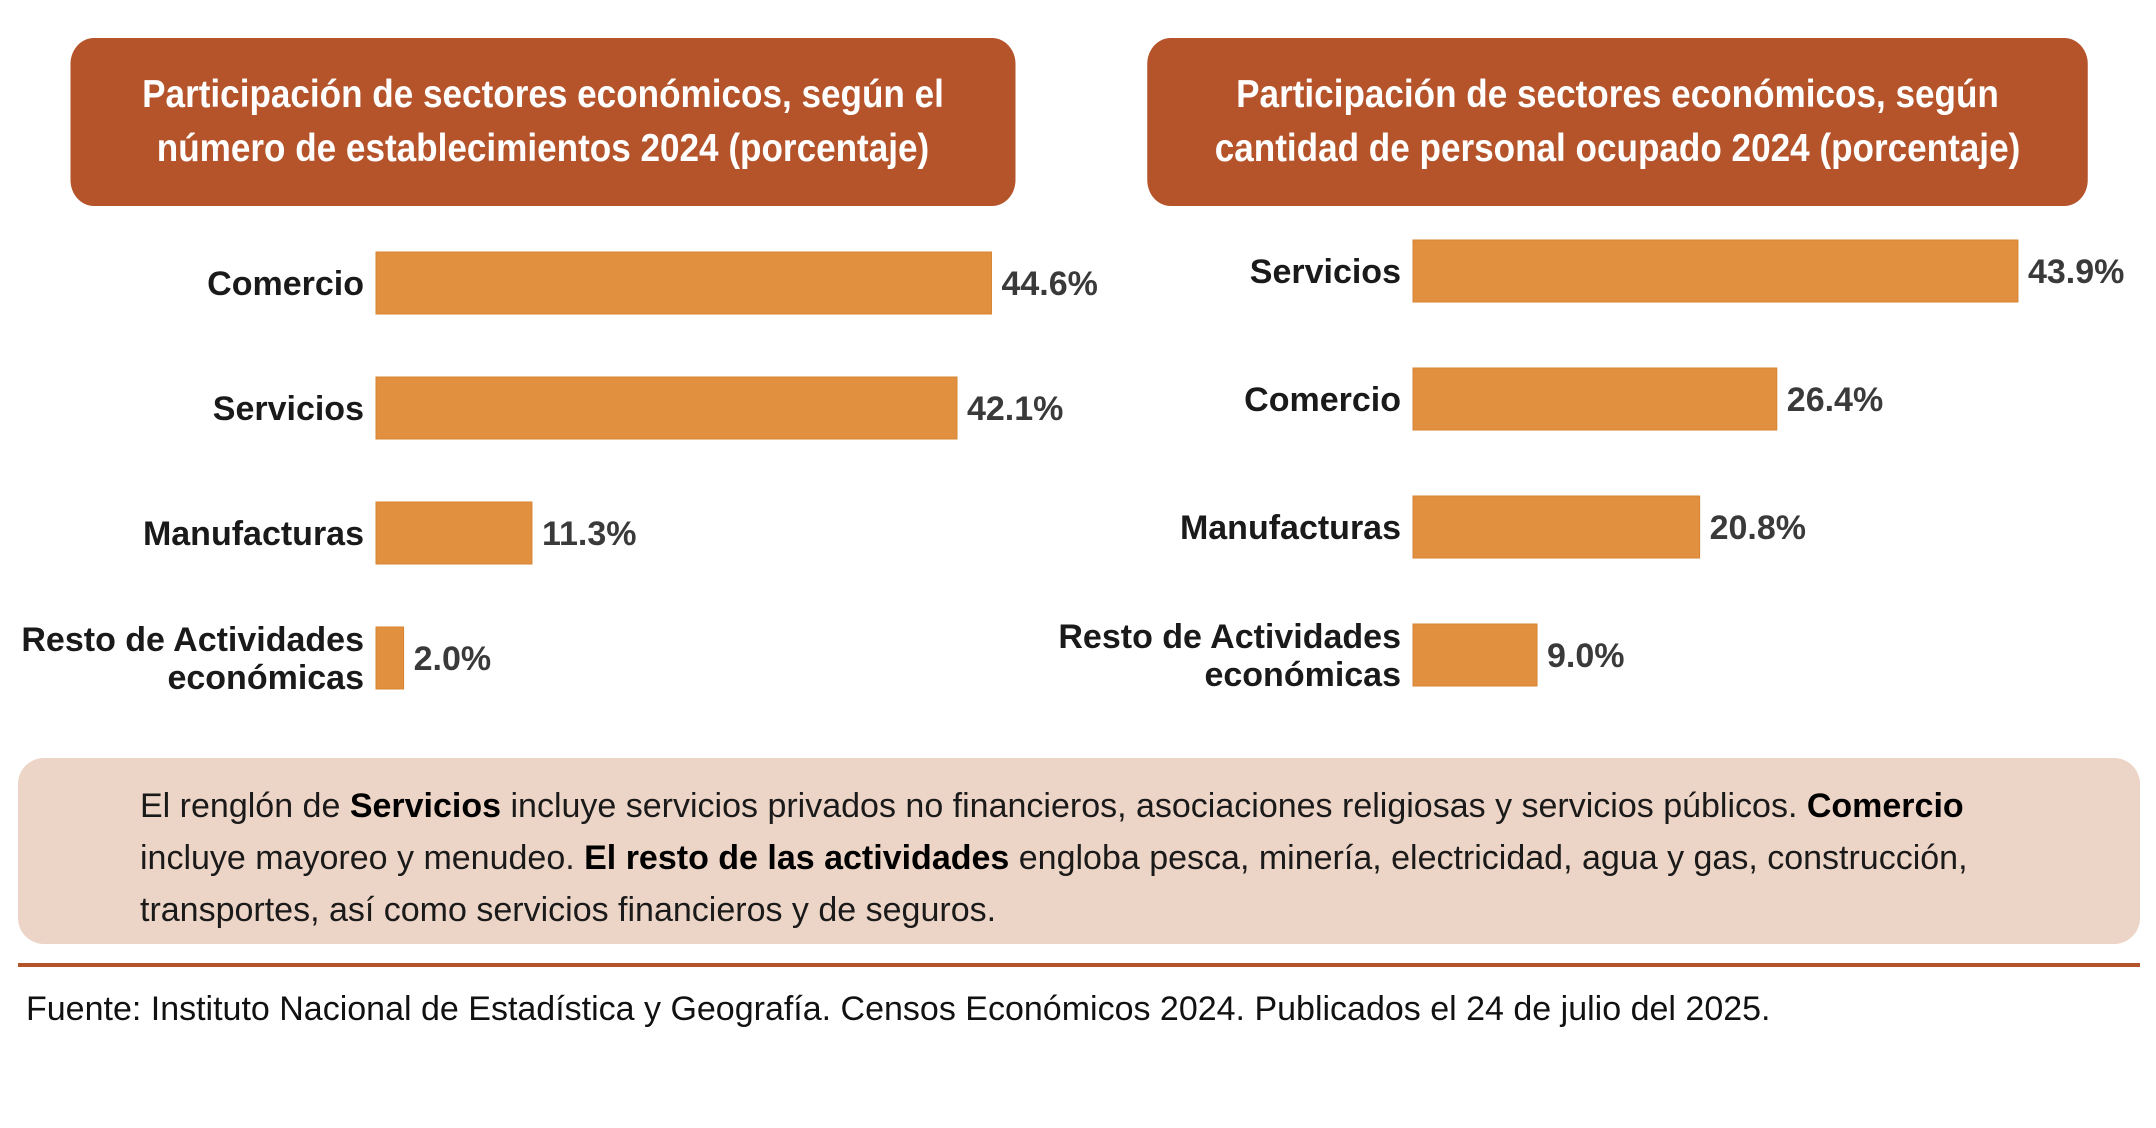 Image resolution: width=2156 pixels, height=1128 pixels. I want to click on employment-category-label-servicios: Servicios, so click(1325, 272).